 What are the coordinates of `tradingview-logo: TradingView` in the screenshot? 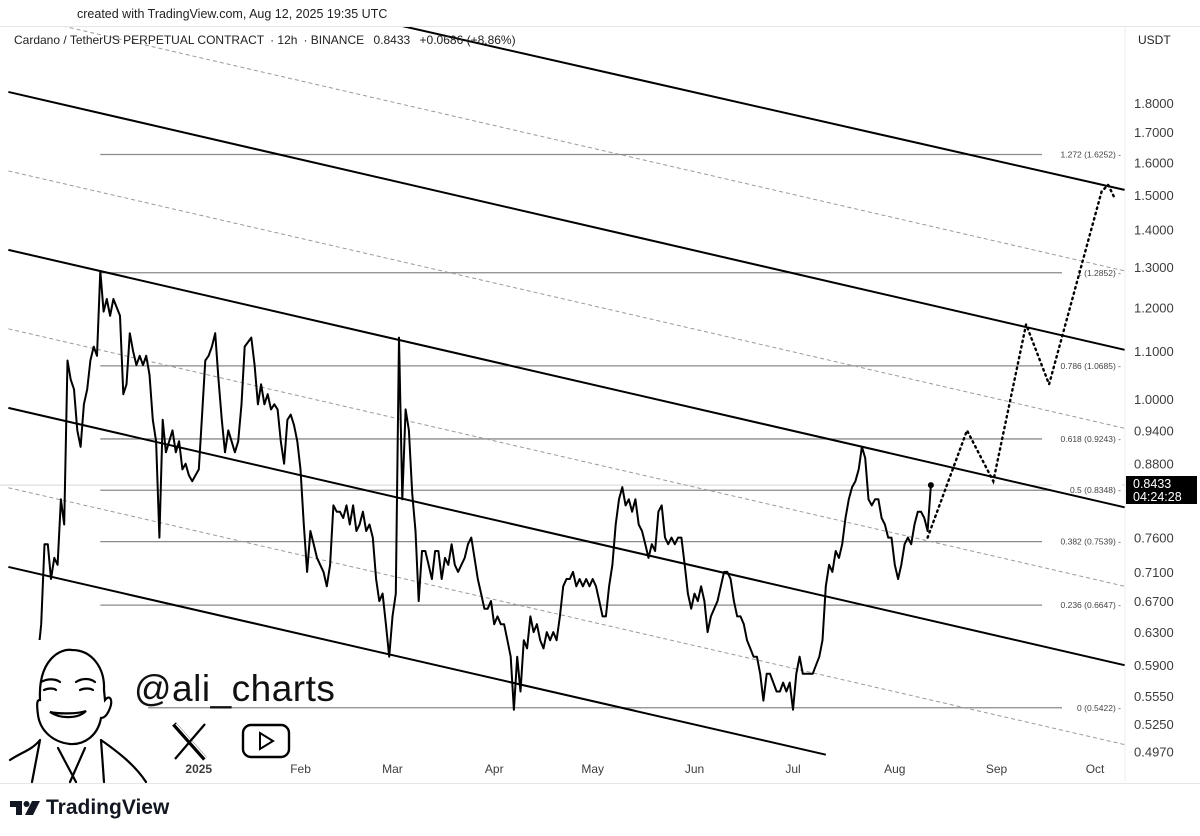 It's located at (89, 808).